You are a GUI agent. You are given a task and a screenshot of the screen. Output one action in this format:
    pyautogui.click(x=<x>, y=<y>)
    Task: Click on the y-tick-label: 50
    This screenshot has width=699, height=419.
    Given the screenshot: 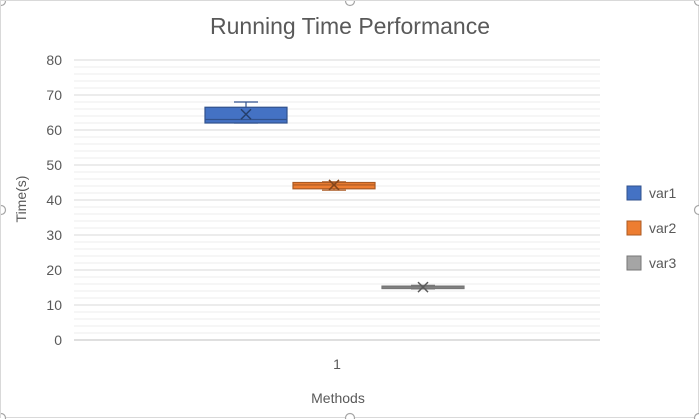 What is the action you would take?
    pyautogui.click(x=54, y=165)
    